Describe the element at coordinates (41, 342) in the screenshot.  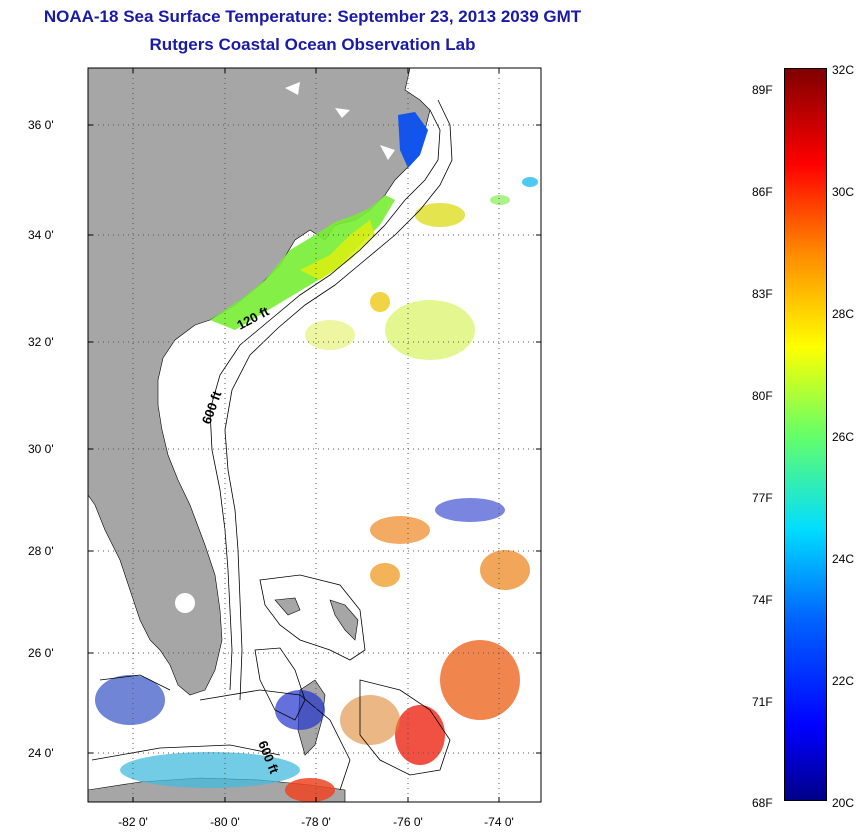
I see `lat-tick-32: 32 0'` at that location.